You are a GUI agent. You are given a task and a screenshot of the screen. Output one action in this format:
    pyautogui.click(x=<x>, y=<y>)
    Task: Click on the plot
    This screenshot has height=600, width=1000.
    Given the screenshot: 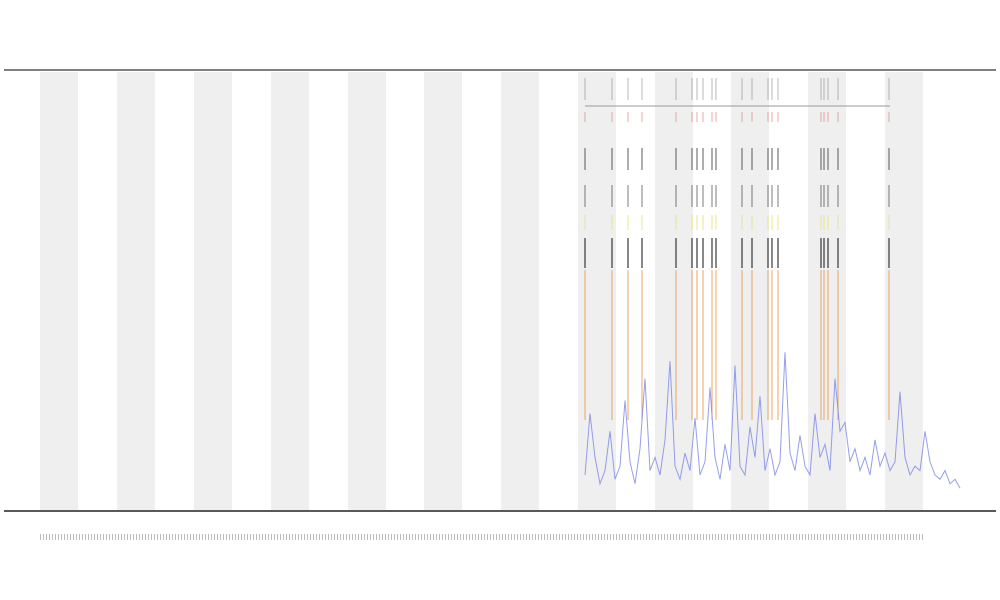 What is the action you would take?
    pyautogui.click(x=772, y=420)
    